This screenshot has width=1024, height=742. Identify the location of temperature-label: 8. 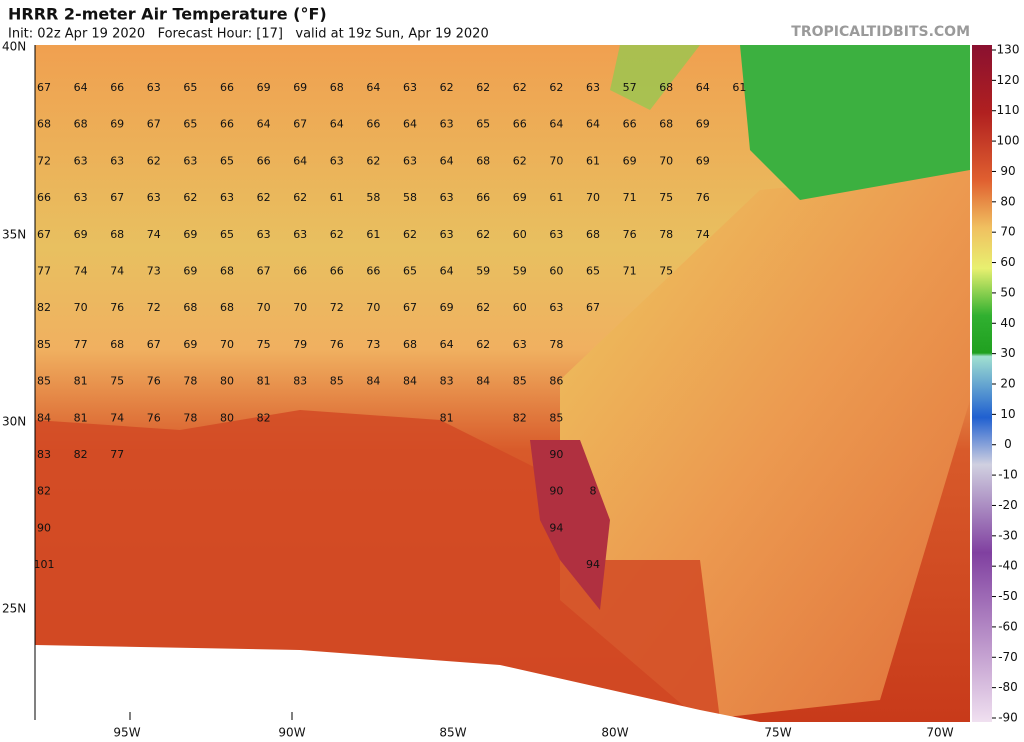
(593, 491).